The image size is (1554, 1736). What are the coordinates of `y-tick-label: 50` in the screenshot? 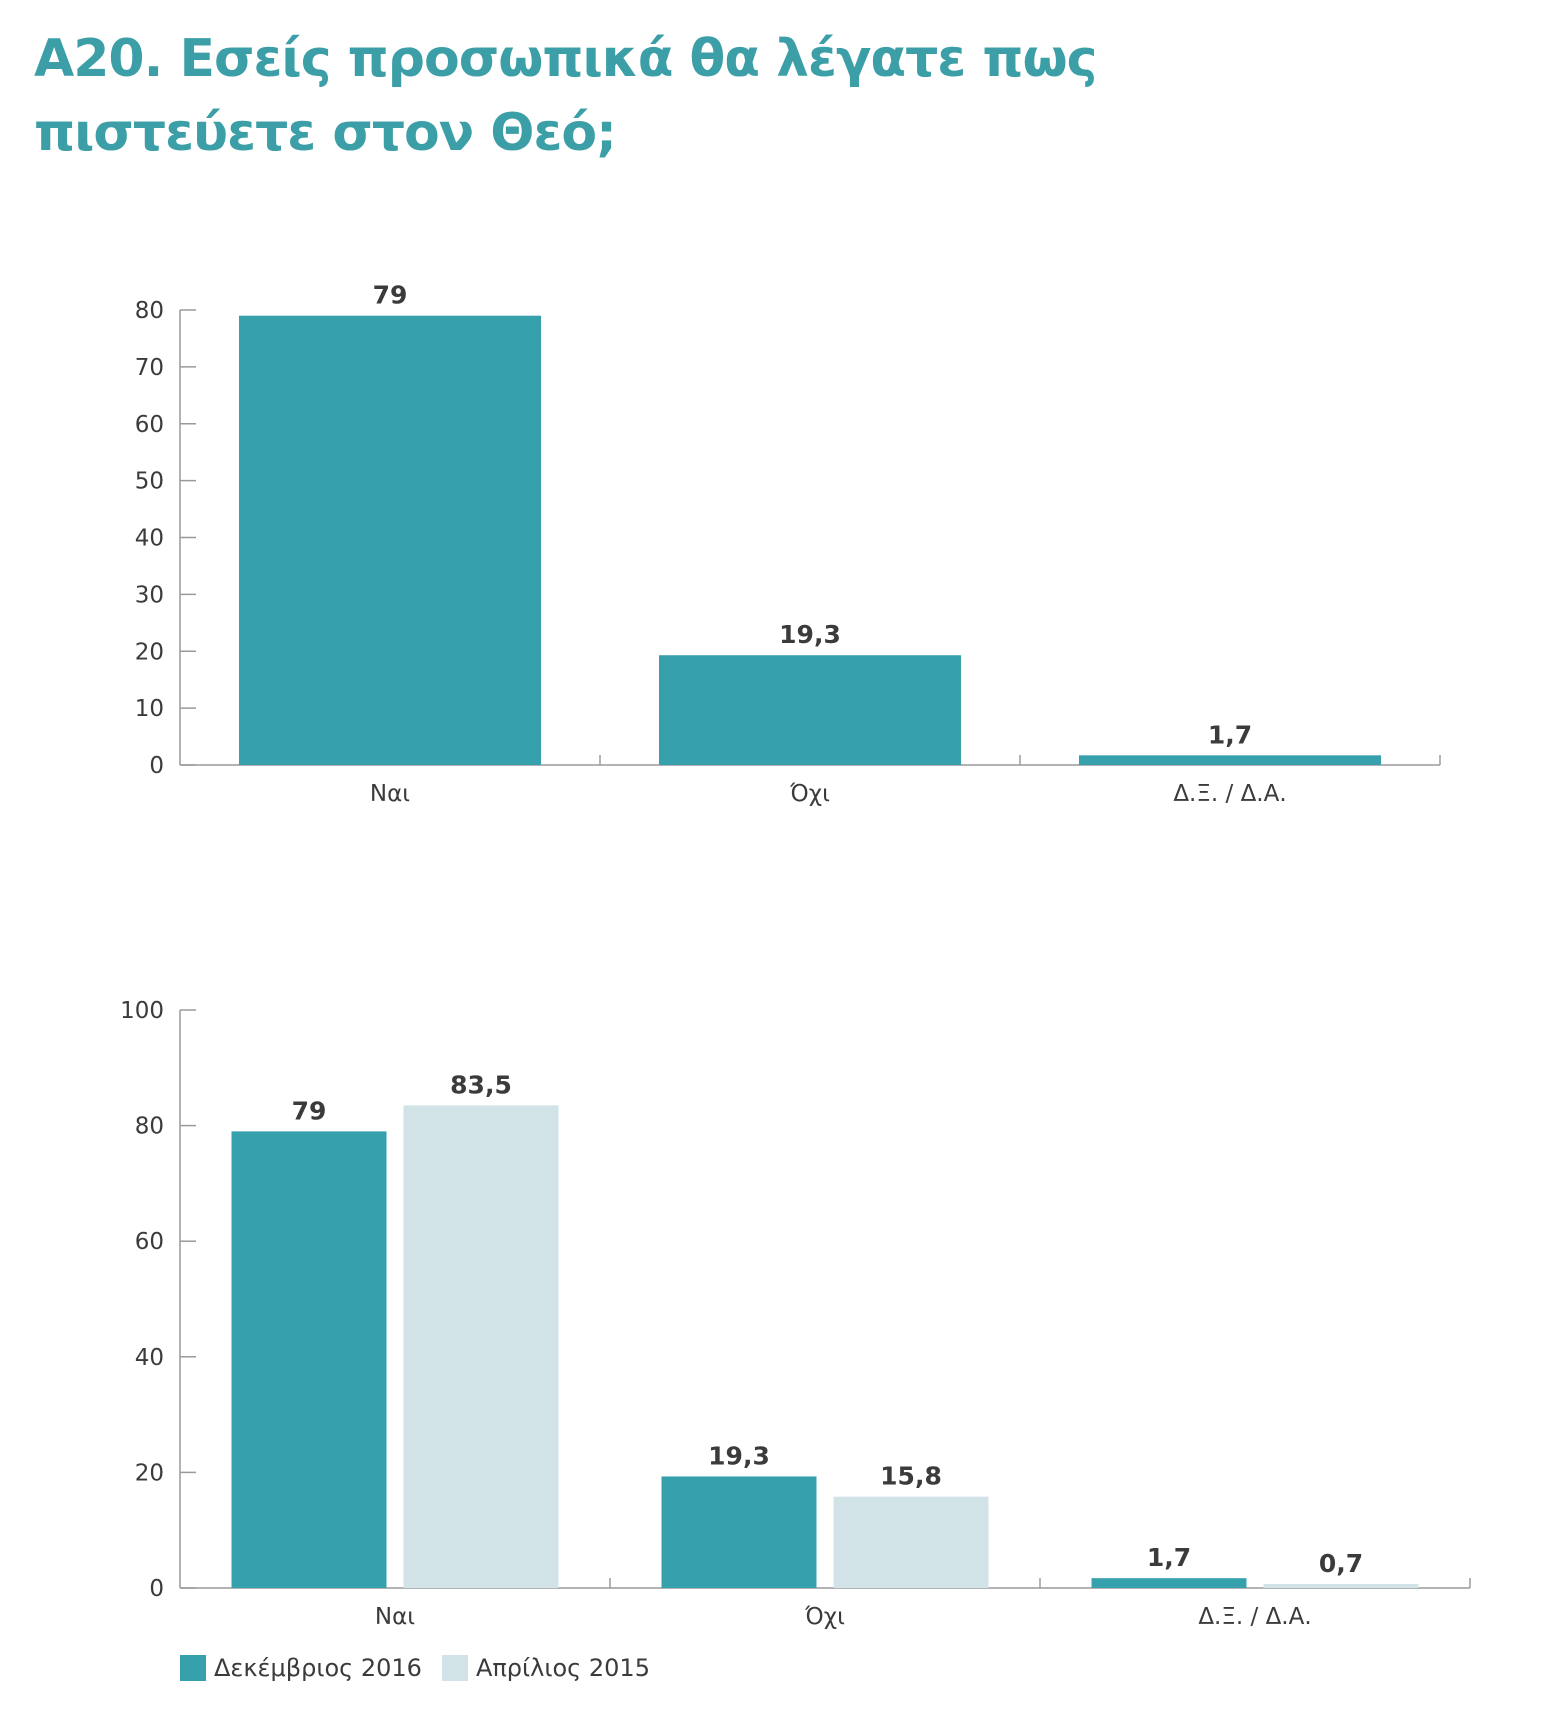 It's located at (149, 482).